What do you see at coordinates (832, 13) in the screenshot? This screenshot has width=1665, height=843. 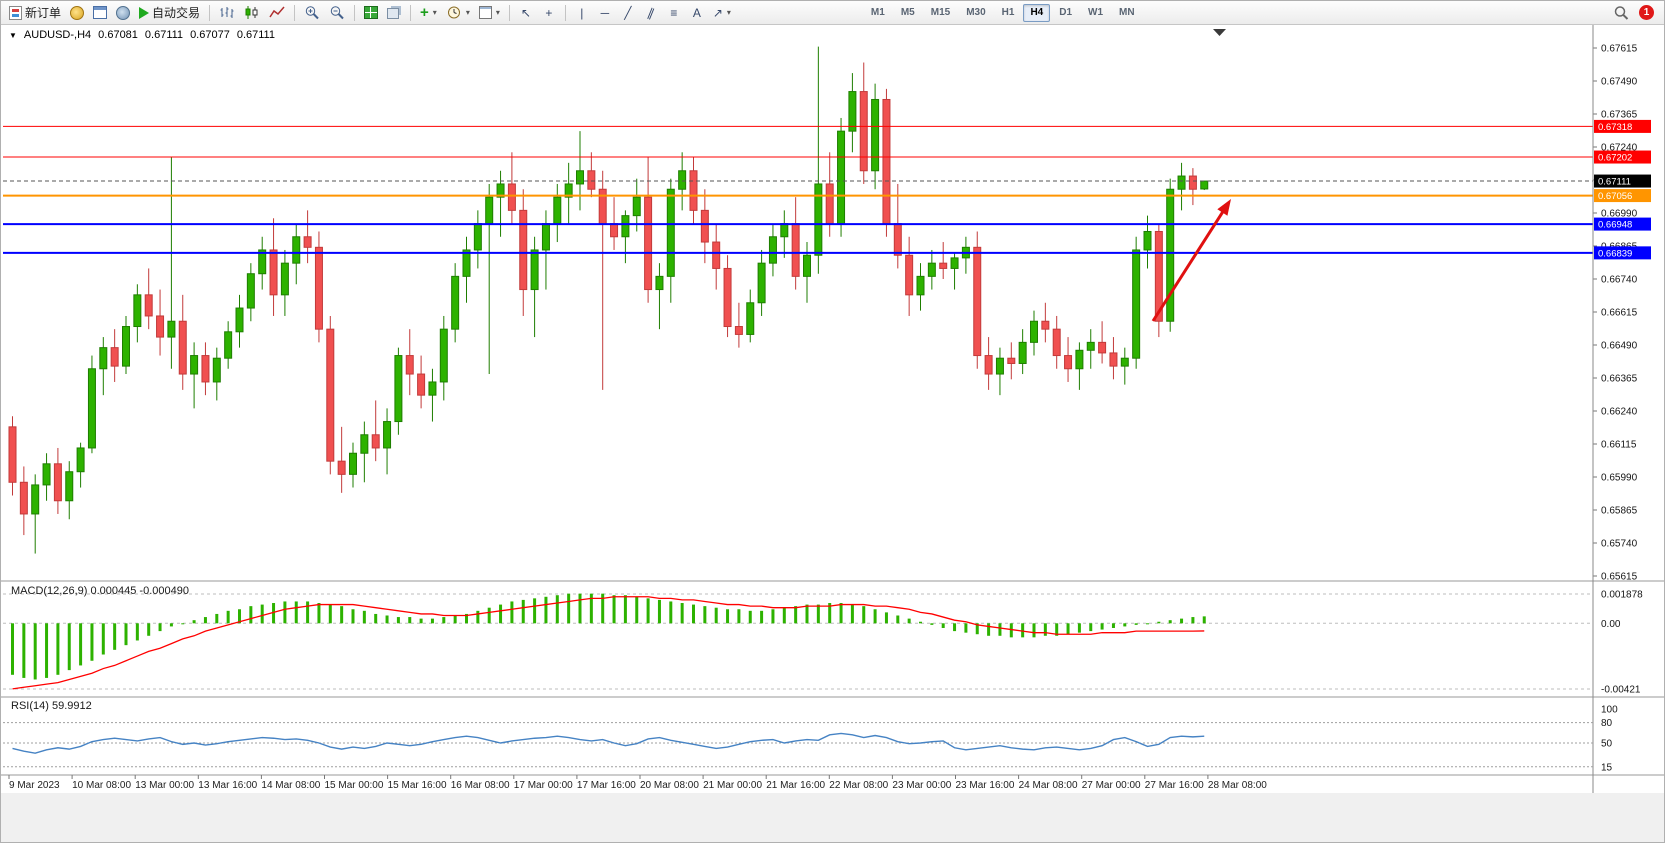 I see `main-toolbar: 新订单 自动交易 + ▾` at bounding box center [832, 13].